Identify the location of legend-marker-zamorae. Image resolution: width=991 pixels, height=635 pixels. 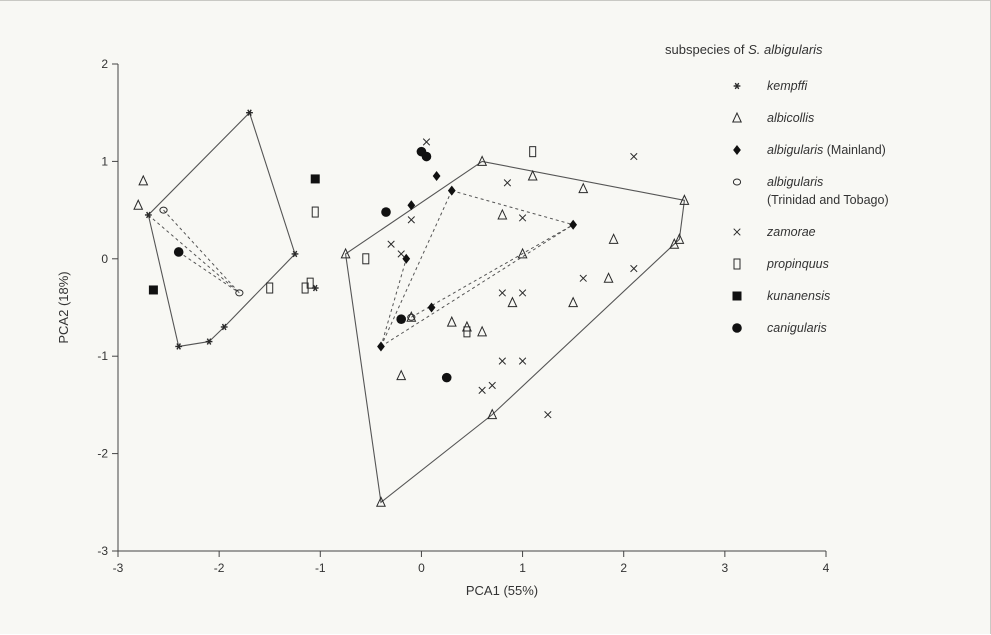
(737, 232).